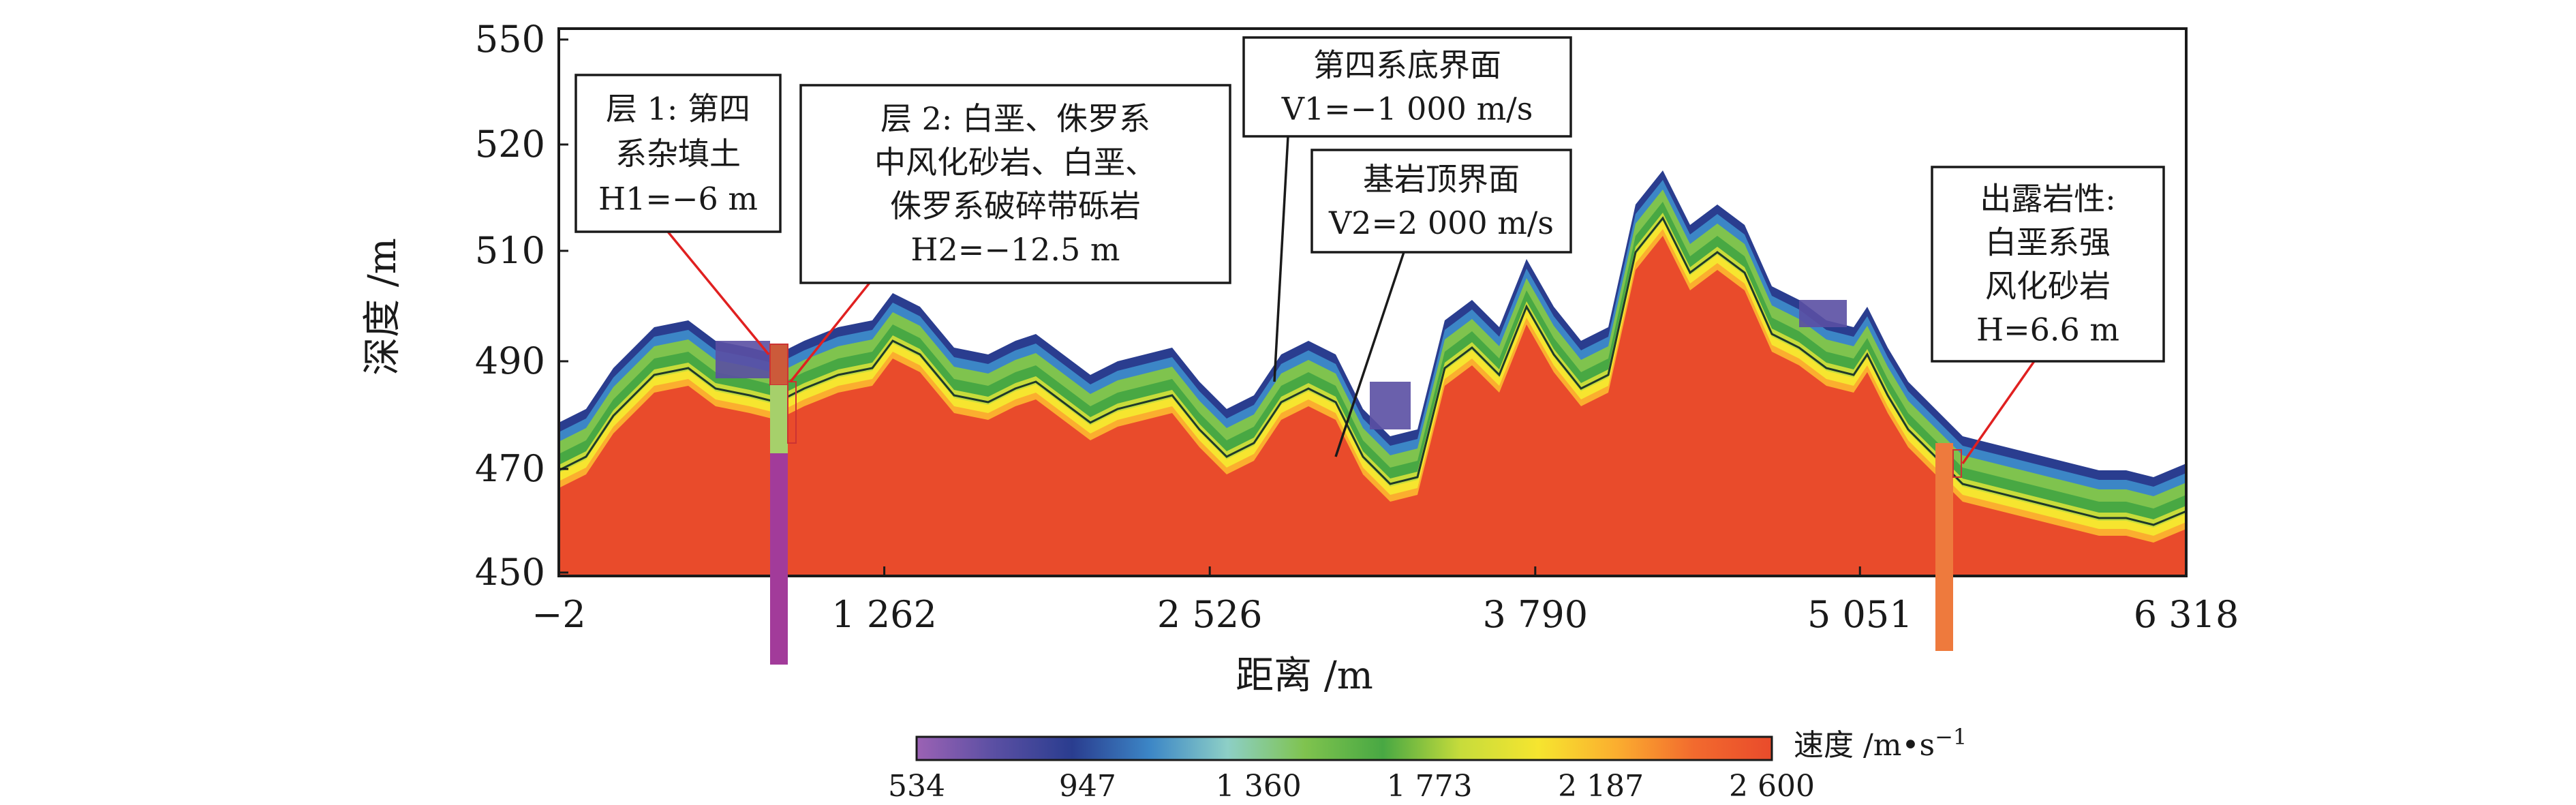  I want to click on callout-quaternary-base: 第四系底界面 V1=−1 000 m/s, so click(1407, 87).